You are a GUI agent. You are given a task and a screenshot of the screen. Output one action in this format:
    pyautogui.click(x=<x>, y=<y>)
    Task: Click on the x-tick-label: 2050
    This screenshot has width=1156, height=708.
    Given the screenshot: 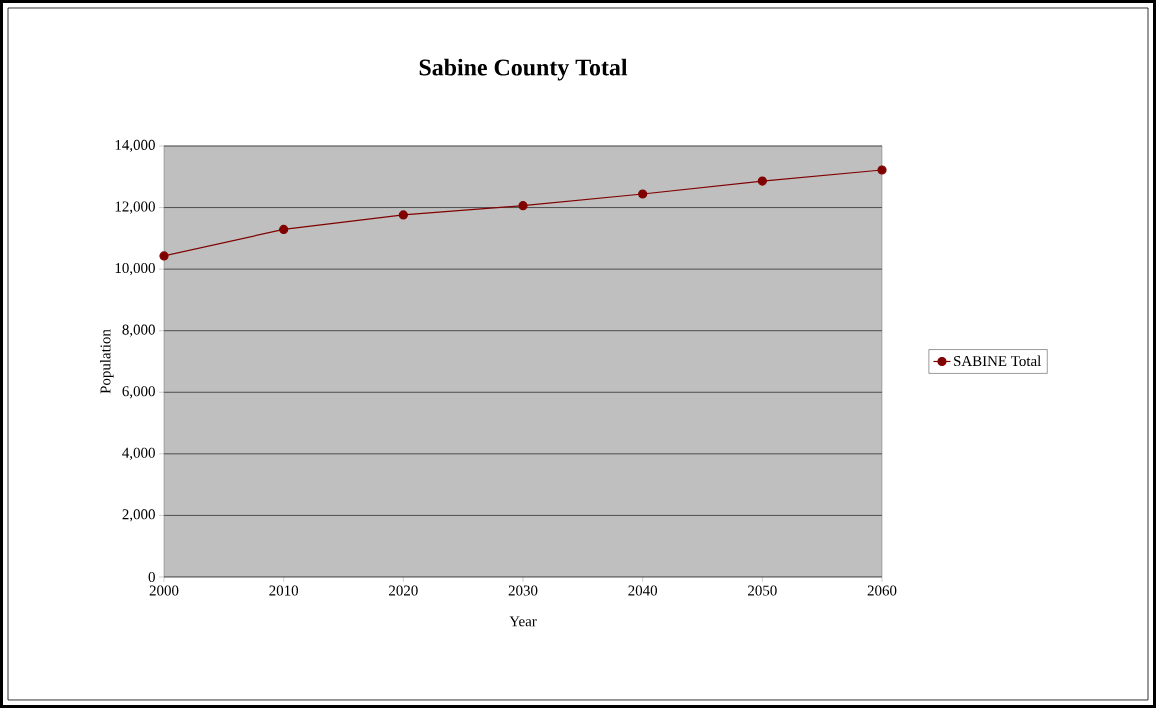 What is the action you would take?
    pyautogui.click(x=762, y=590)
    